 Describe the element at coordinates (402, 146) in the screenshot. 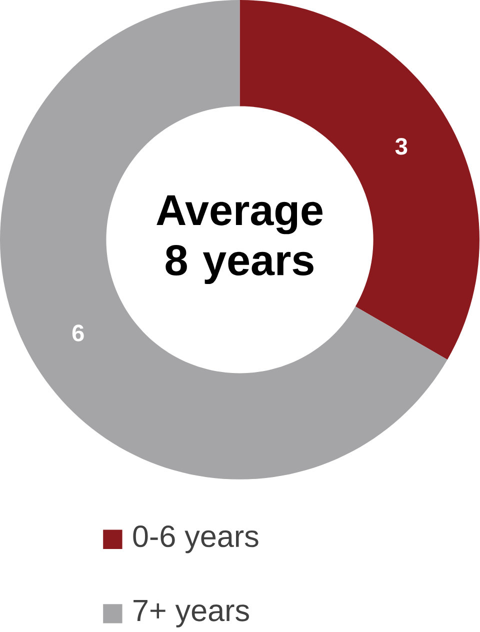

I see `data-label: 3` at that location.